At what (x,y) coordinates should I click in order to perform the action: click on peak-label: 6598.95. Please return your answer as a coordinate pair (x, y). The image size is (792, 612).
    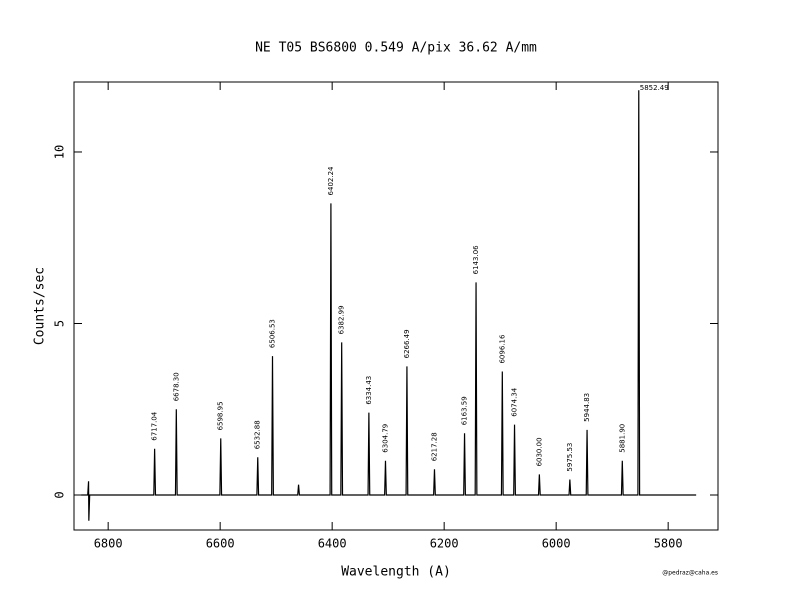
    Looking at the image, I should click on (221, 415).